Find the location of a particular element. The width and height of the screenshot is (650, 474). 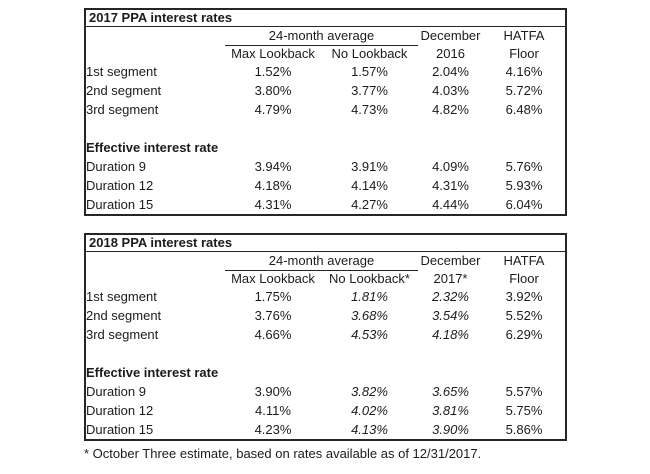

value-cell: 4.09% is located at coordinates (450, 166).